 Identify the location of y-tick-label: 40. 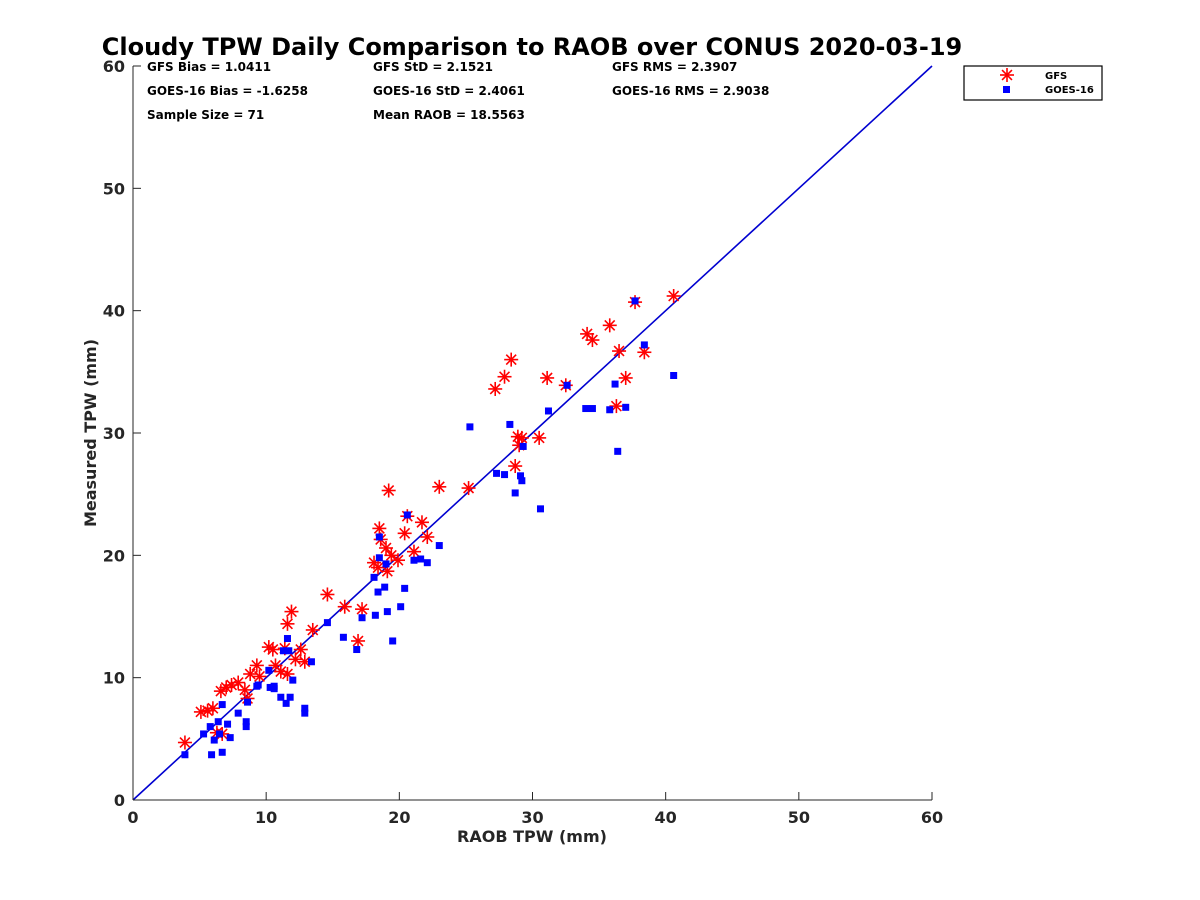
(114, 311).